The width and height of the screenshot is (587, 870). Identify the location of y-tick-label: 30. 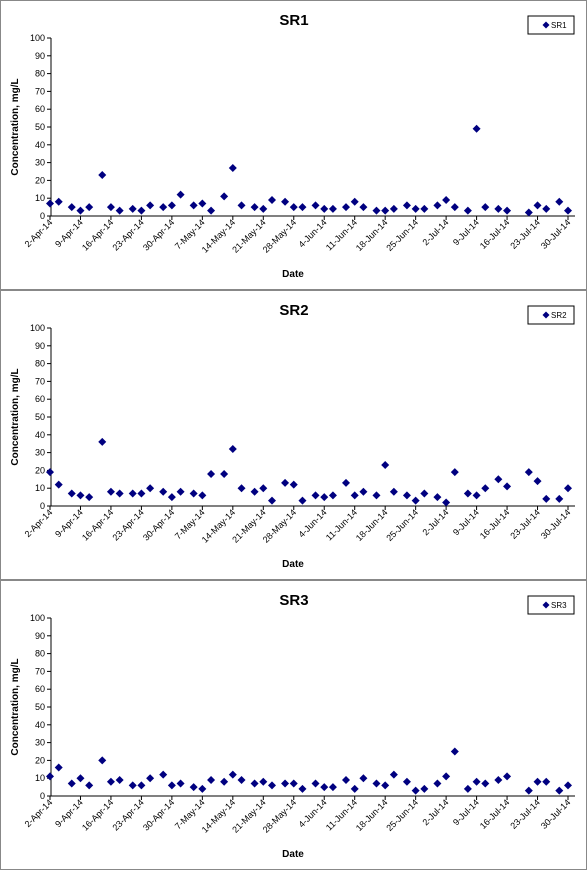
(40, 743).